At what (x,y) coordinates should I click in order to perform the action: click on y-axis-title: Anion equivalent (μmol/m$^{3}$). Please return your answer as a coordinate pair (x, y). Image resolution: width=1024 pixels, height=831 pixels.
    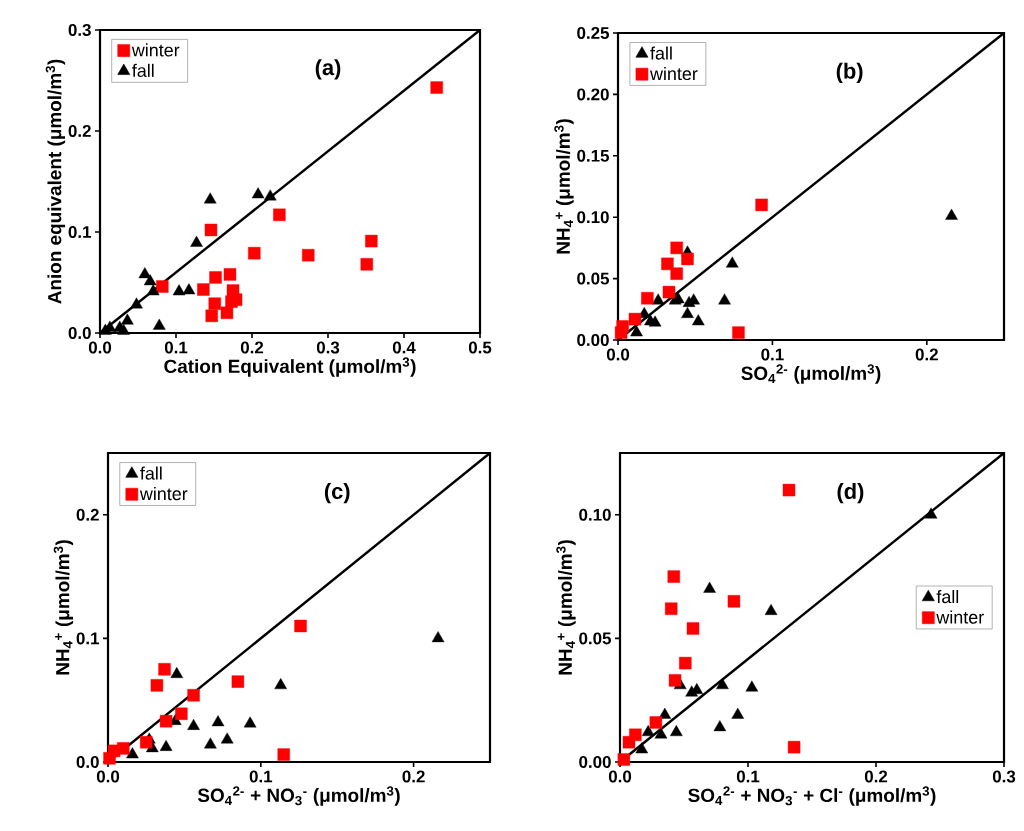
    Looking at the image, I should click on (55, 181).